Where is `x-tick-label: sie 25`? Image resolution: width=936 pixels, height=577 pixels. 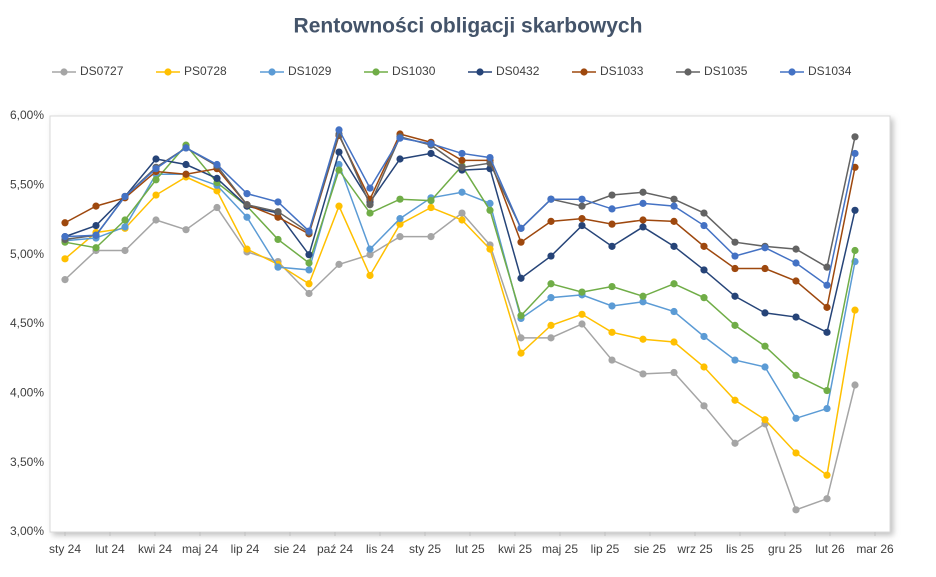
x-tick-label: sie 25 is located at coordinates (650, 549).